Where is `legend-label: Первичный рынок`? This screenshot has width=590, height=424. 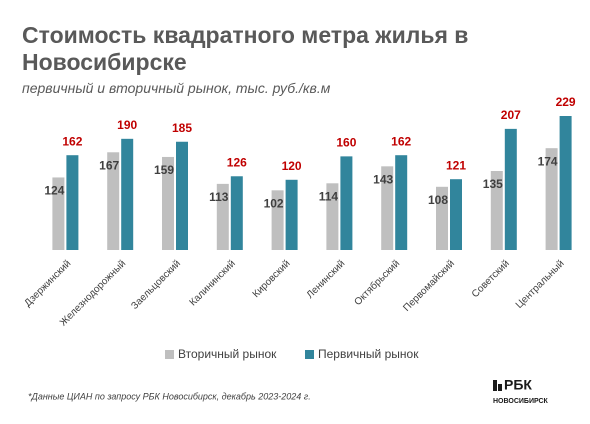
legend-label: Первичный рынок is located at coordinates (368, 354).